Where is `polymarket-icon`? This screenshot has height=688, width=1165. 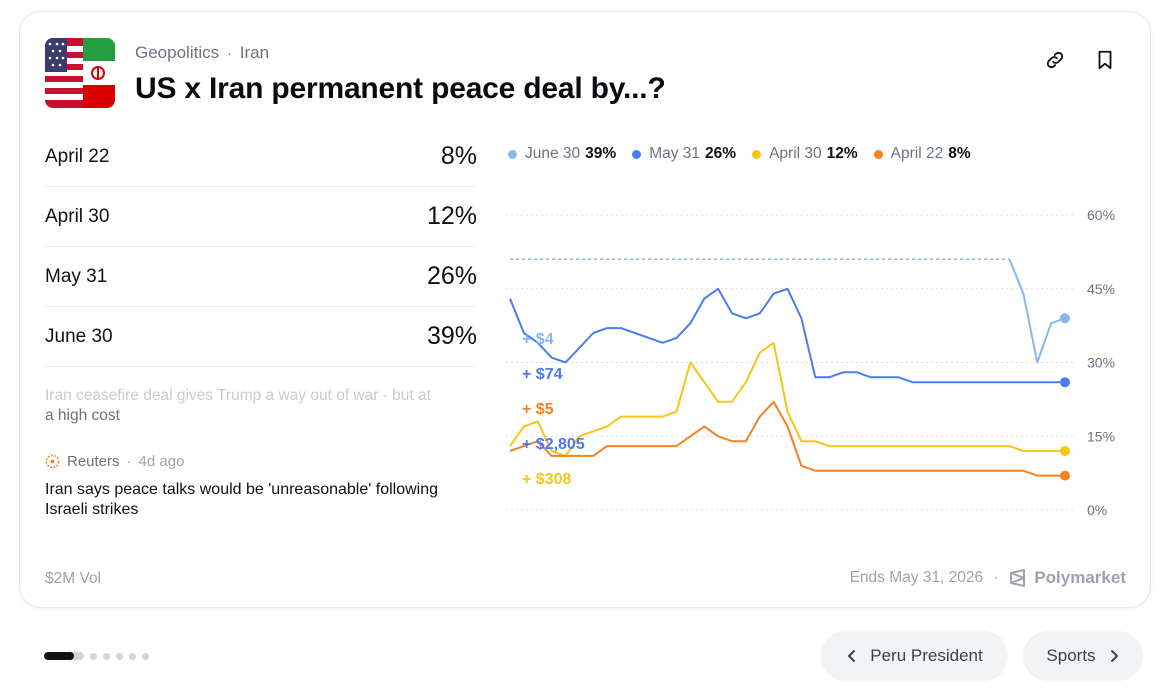
polymarket-icon is located at coordinates (1018, 578).